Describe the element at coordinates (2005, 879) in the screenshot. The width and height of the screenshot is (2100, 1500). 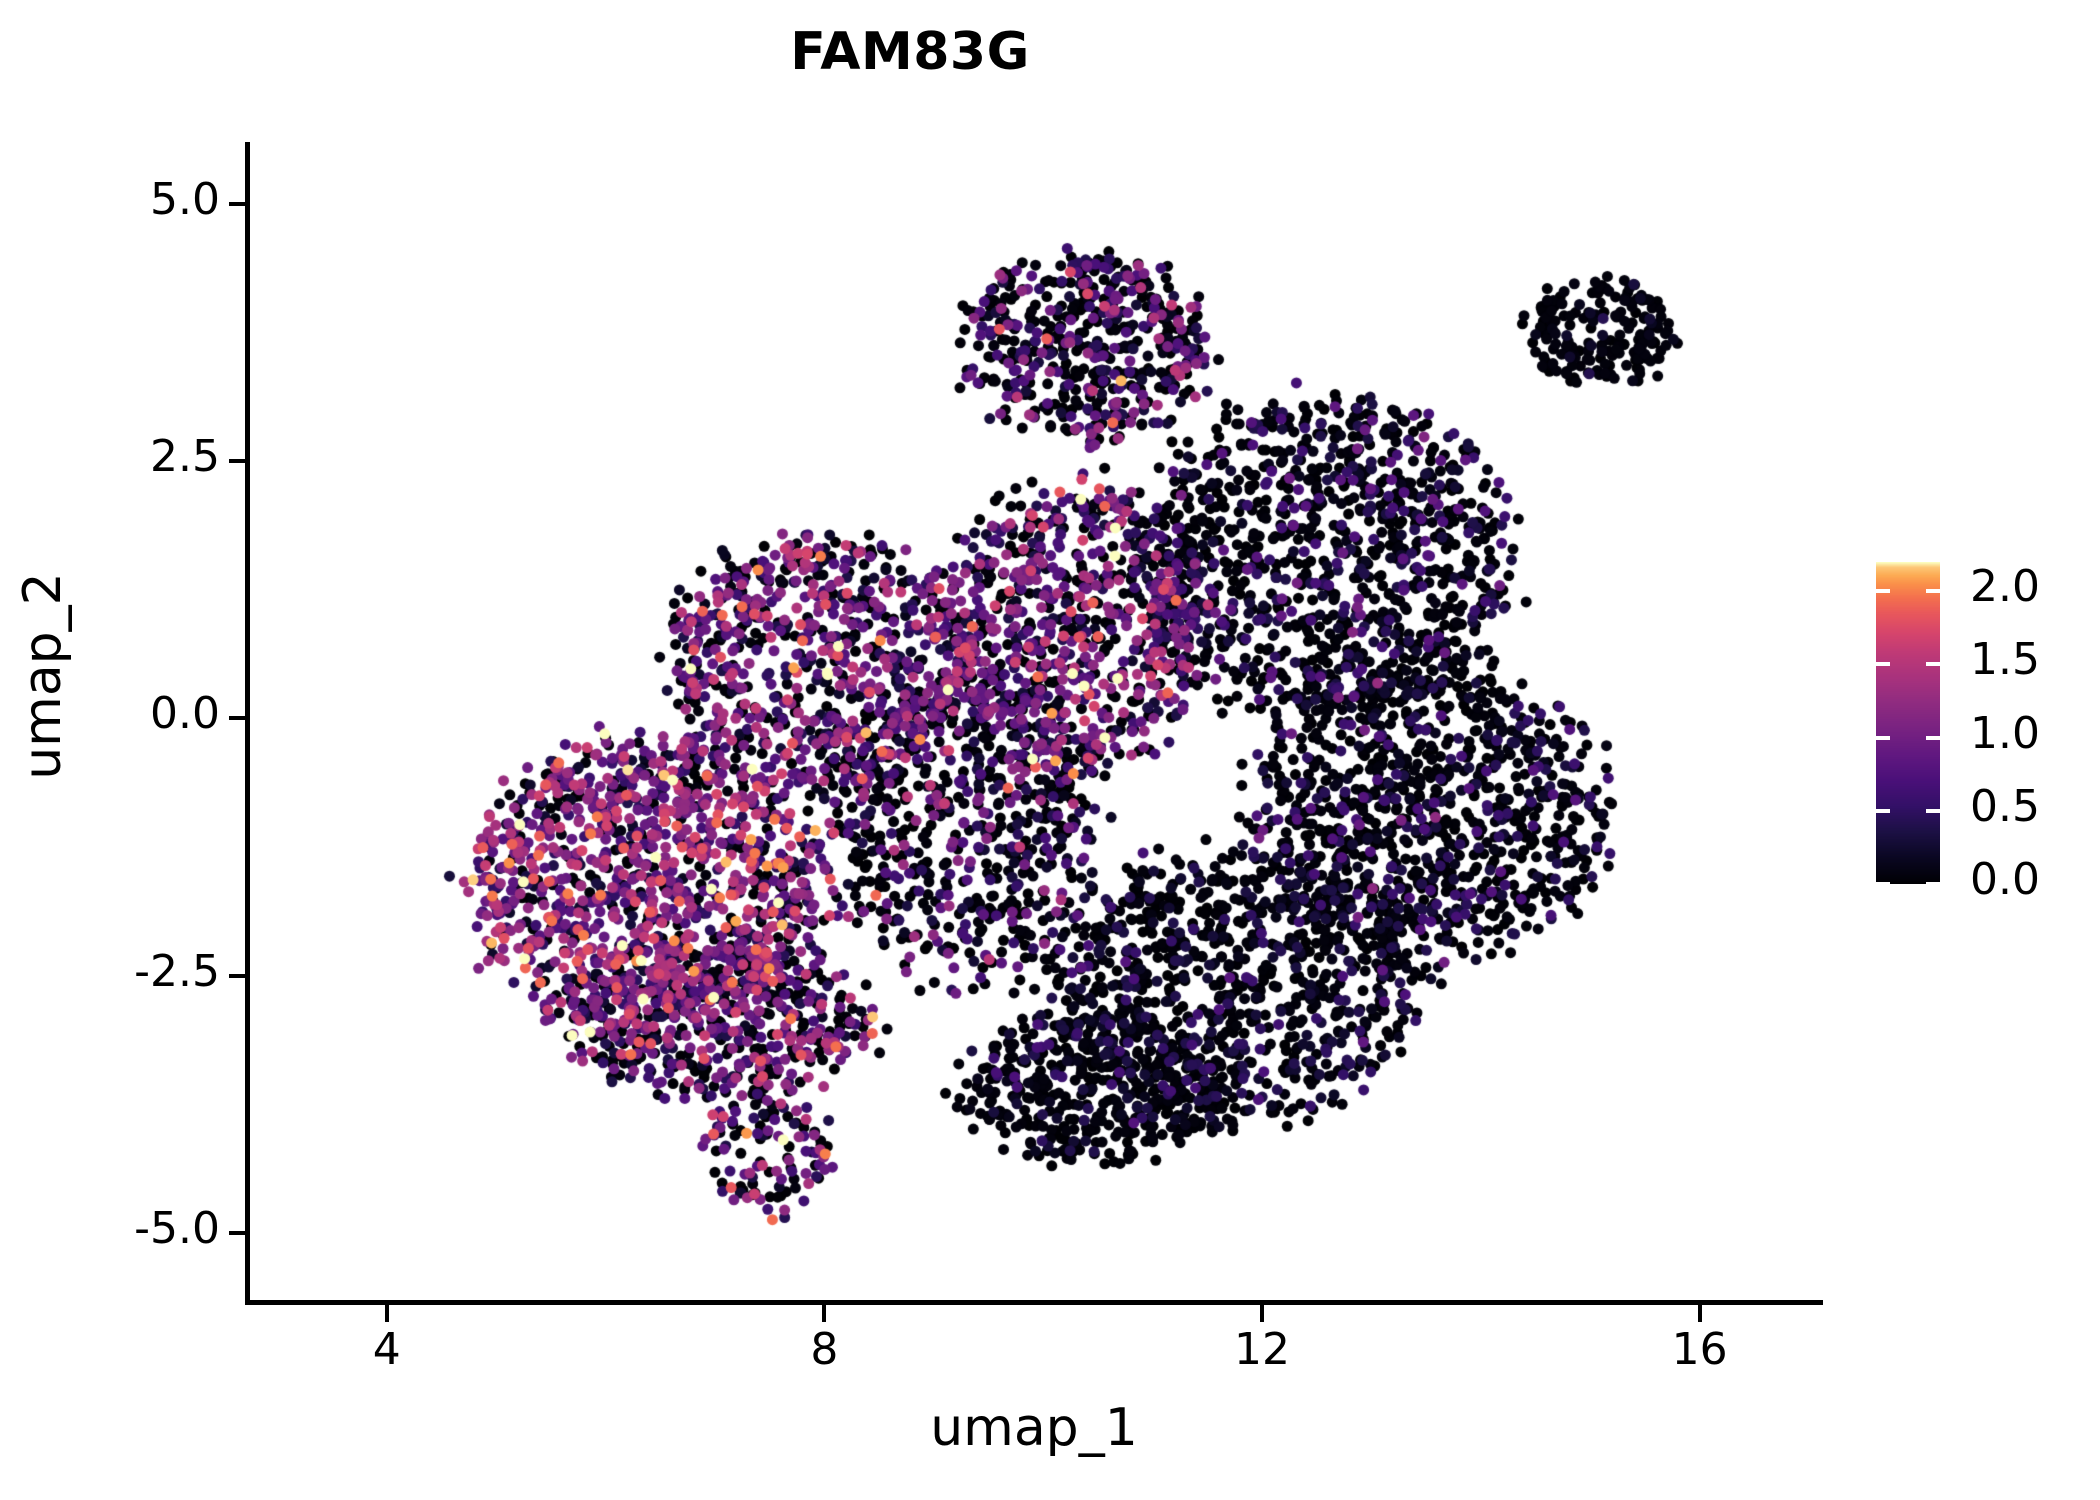
I see `colorbar-tick-label: 0.0` at that location.